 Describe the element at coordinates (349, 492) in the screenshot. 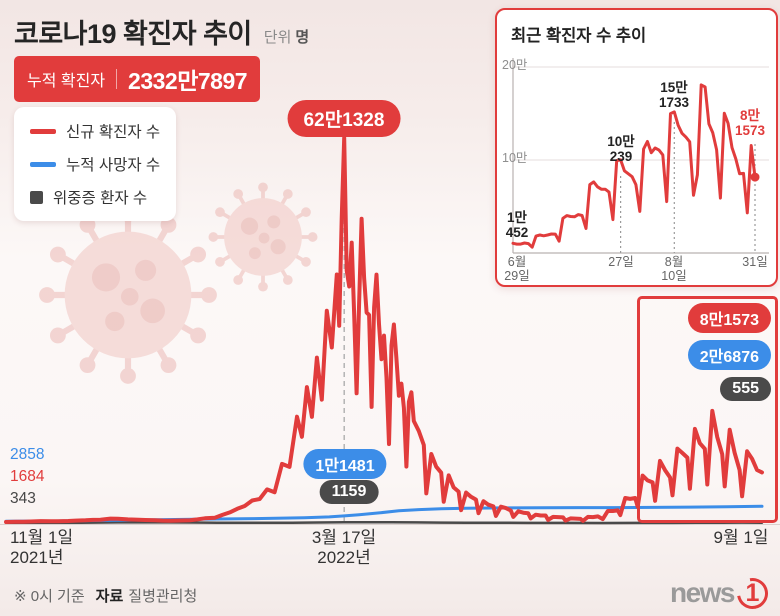

I see `critical-mid-value-pill: 1159` at that location.